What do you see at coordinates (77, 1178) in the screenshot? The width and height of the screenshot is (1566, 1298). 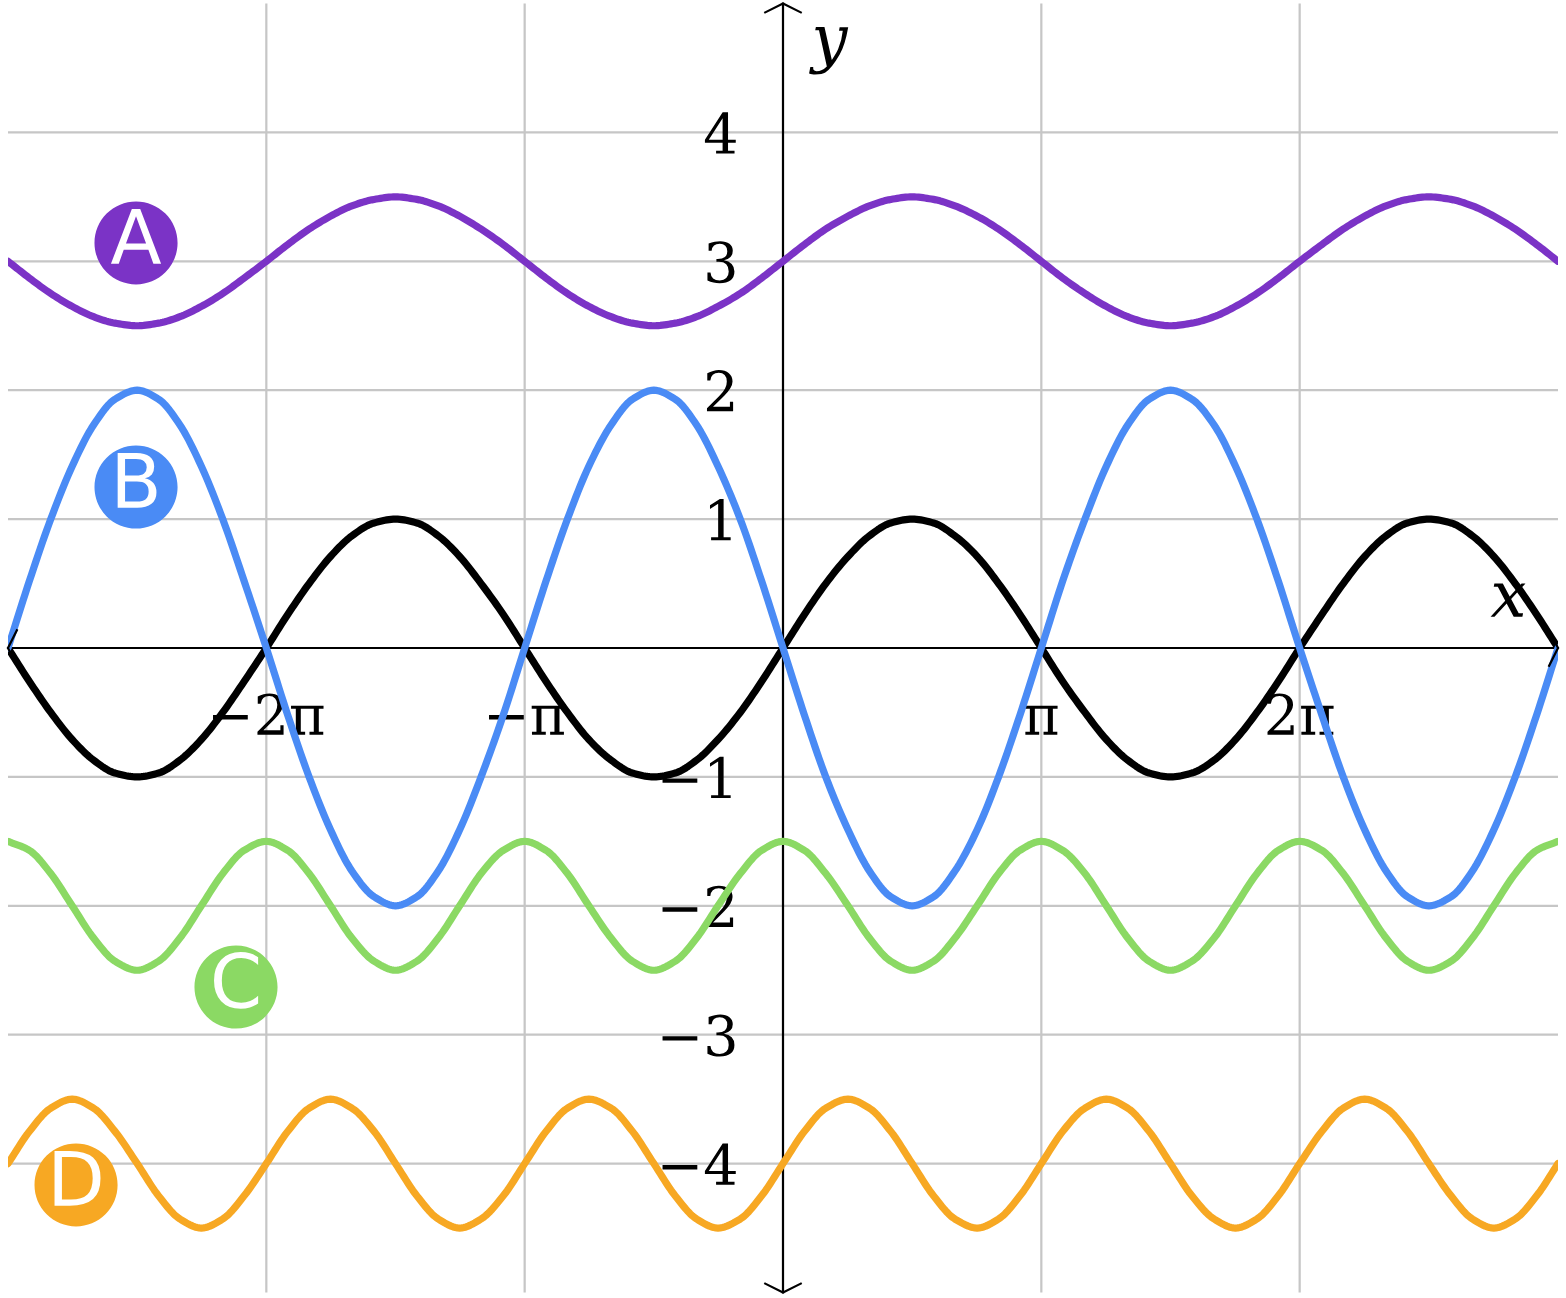 I see `series-label: D` at bounding box center [77, 1178].